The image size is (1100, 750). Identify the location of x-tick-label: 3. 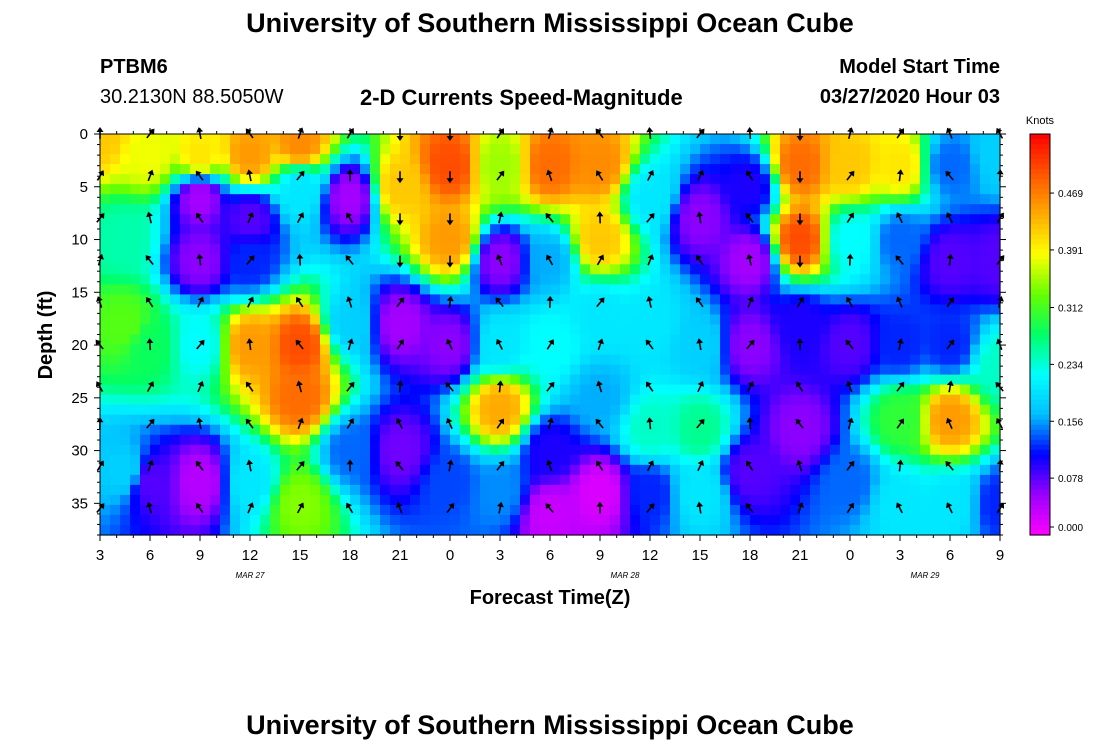
(100, 555).